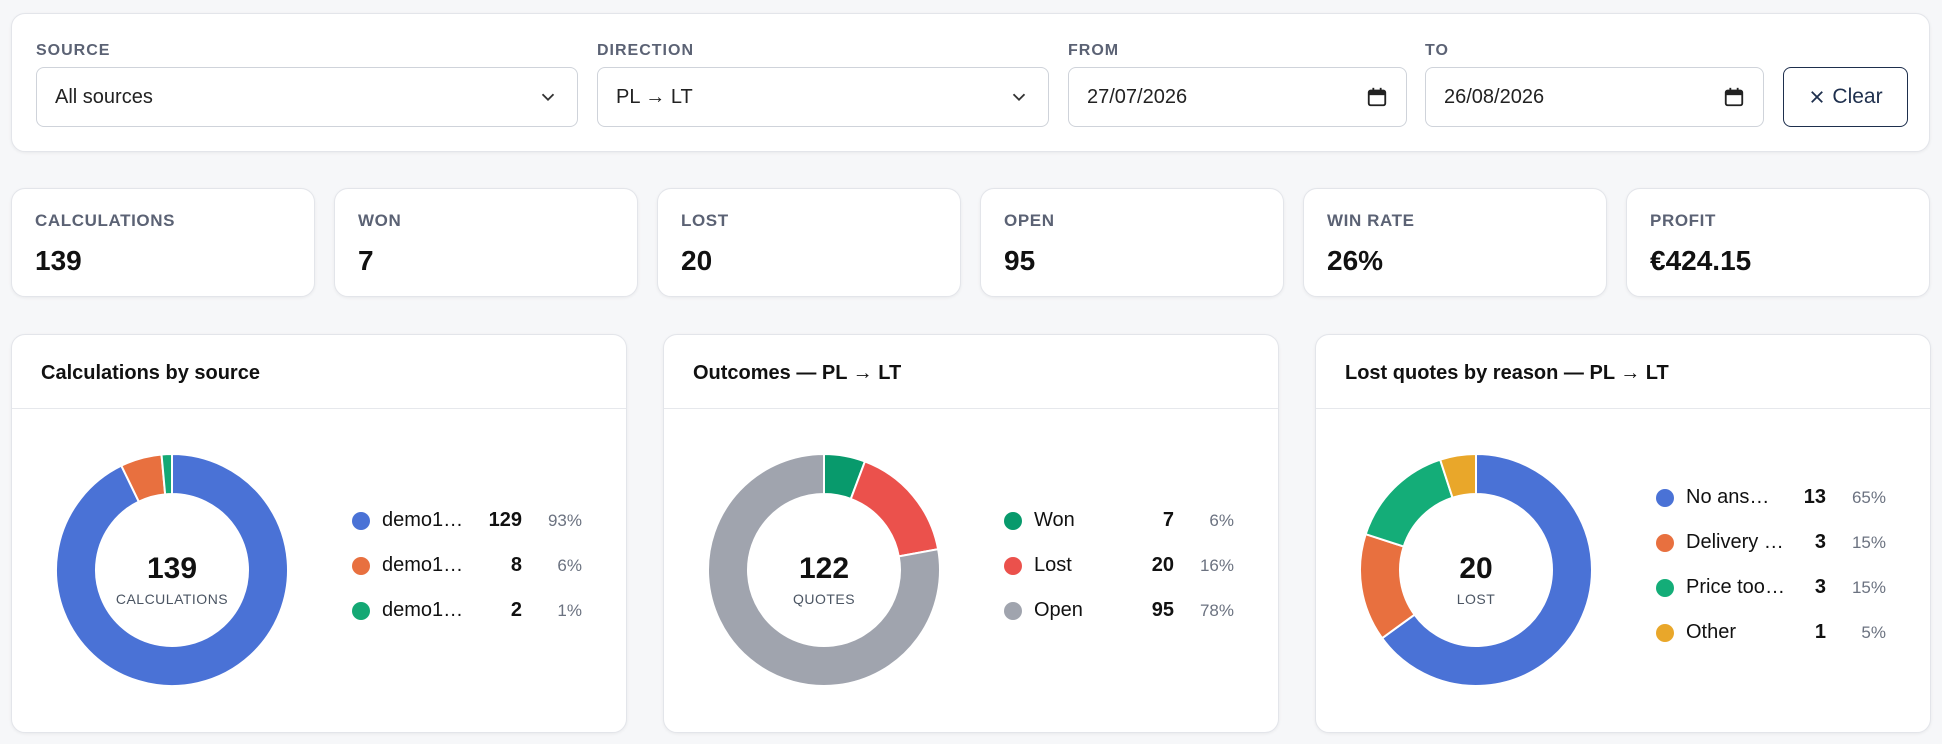 This screenshot has width=1942, height=744. I want to click on kpi-calculations: CALCULATIONS 139, so click(163, 242).